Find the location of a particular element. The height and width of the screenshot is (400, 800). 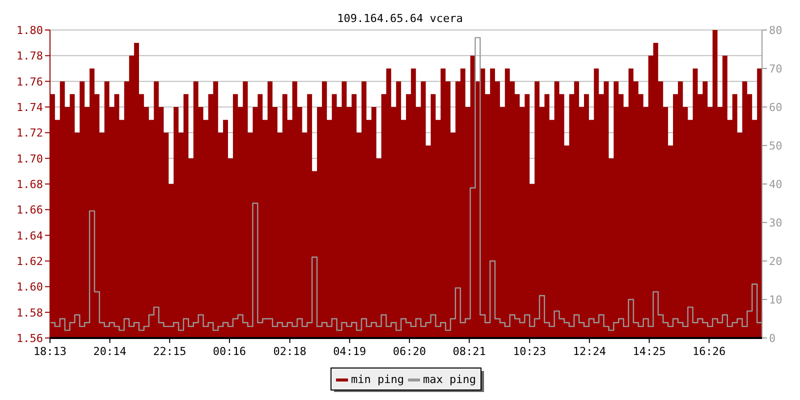

y2-tick-label: 80 is located at coordinates (775, 30).